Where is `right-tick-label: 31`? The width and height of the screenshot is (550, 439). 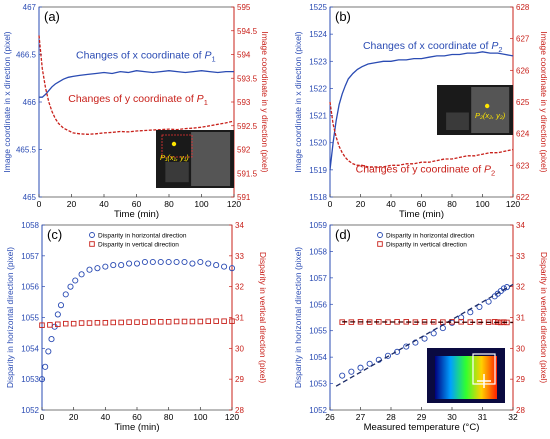
right-tick-label: 31 is located at coordinates (239, 318).